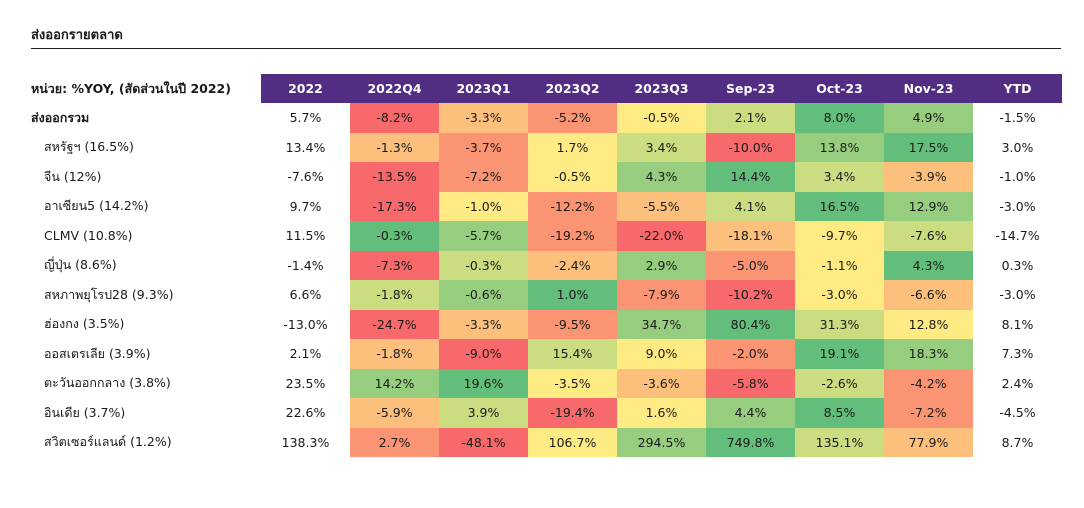 Image resolution: width=1084 pixels, height=508 pixels. What do you see at coordinates (305, 147) in the screenshot?
I see `value-cell: 13.4%` at bounding box center [305, 147].